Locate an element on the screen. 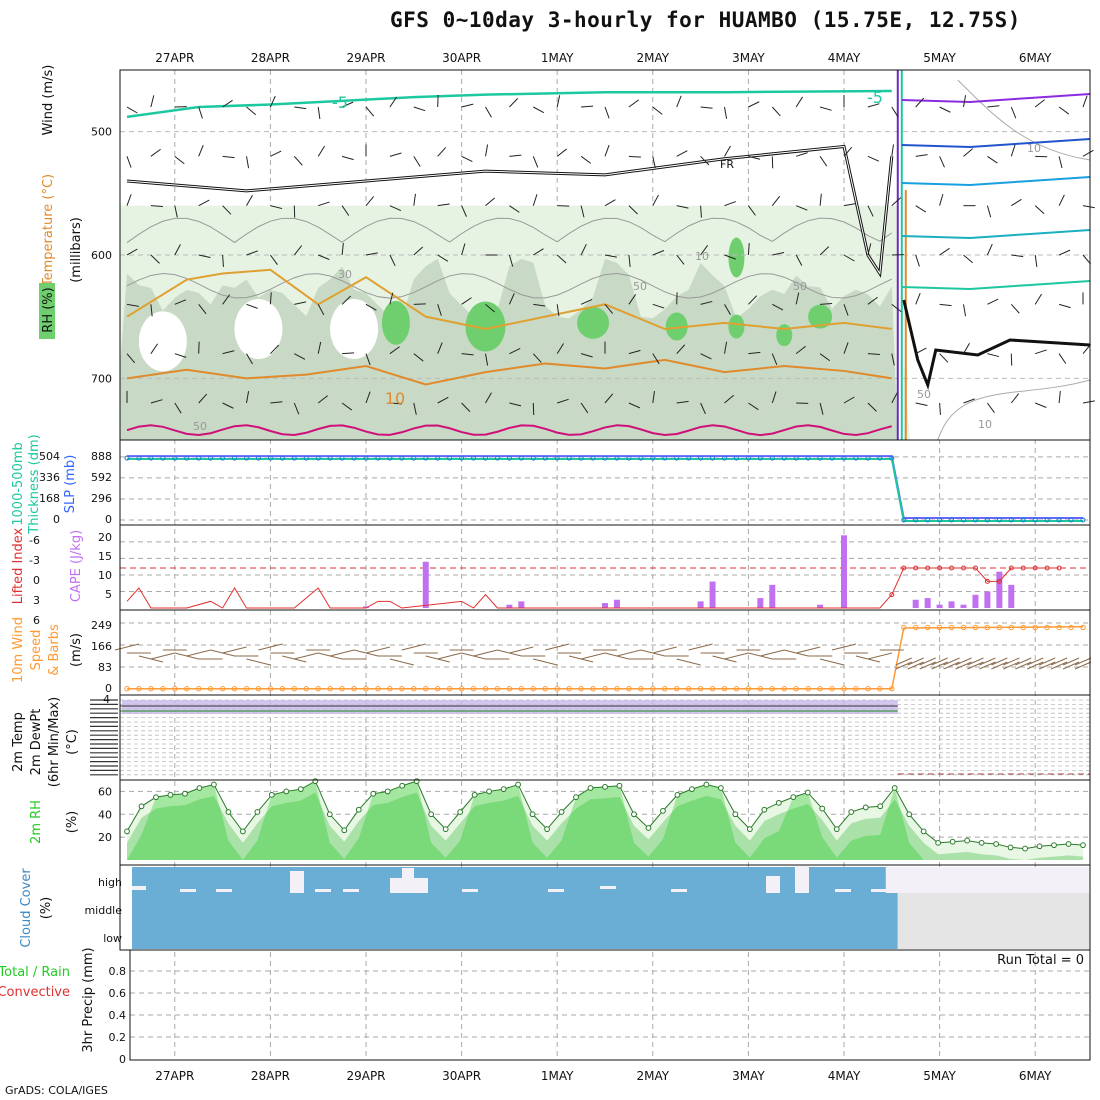  cloud-tick: middle is located at coordinates (103, 910).